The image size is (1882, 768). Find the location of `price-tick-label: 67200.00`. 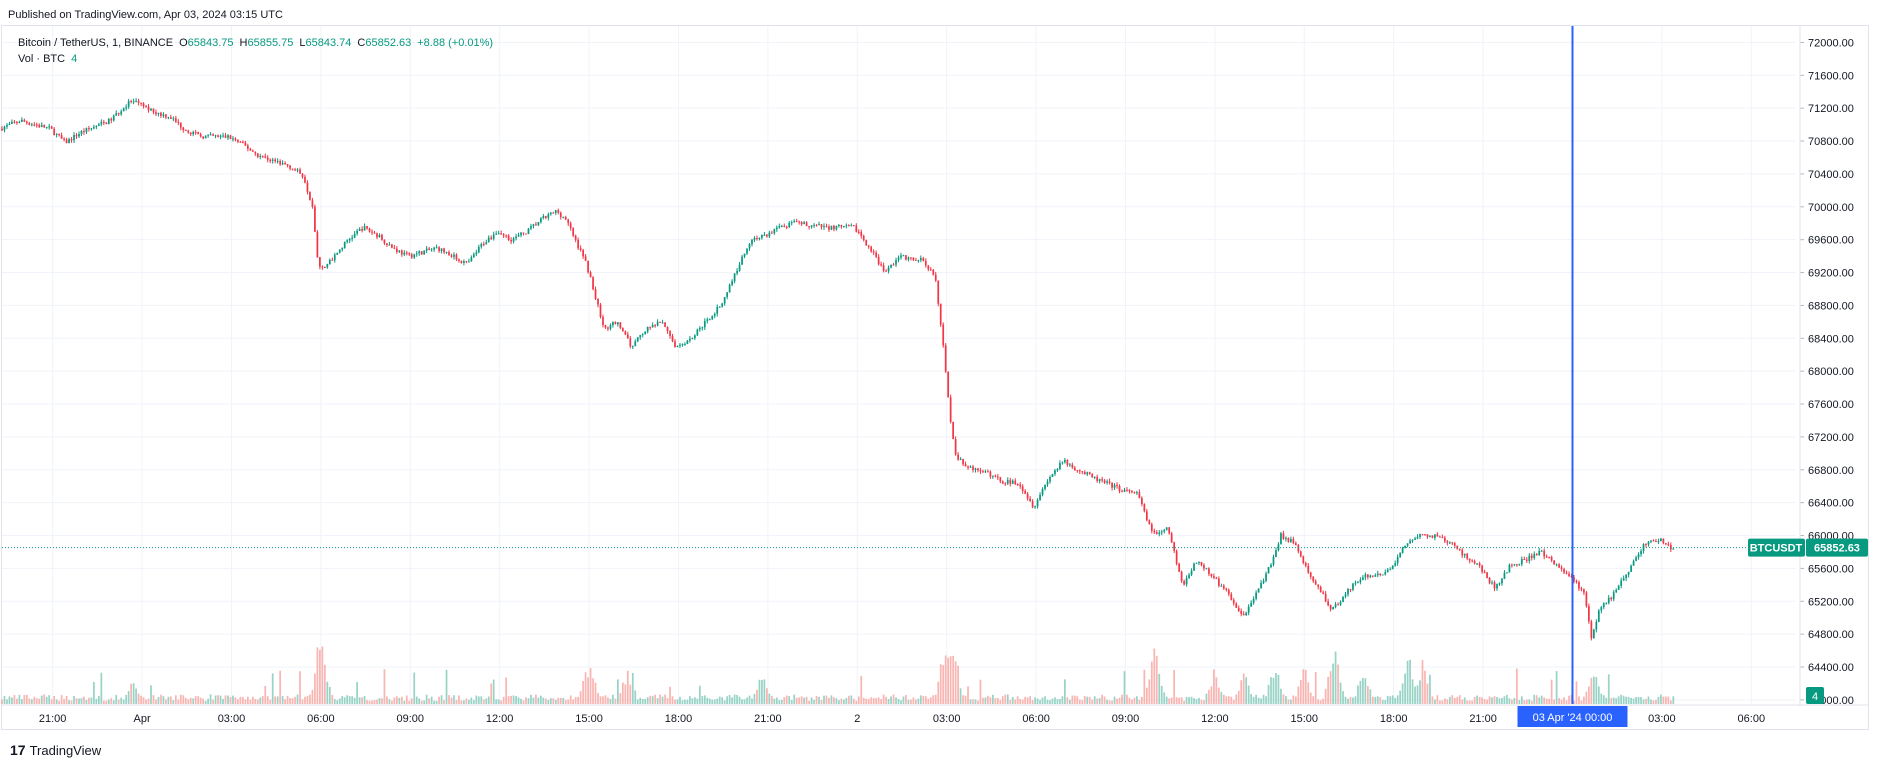

price-tick-label: 67200.00 is located at coordinates (1831, 438).